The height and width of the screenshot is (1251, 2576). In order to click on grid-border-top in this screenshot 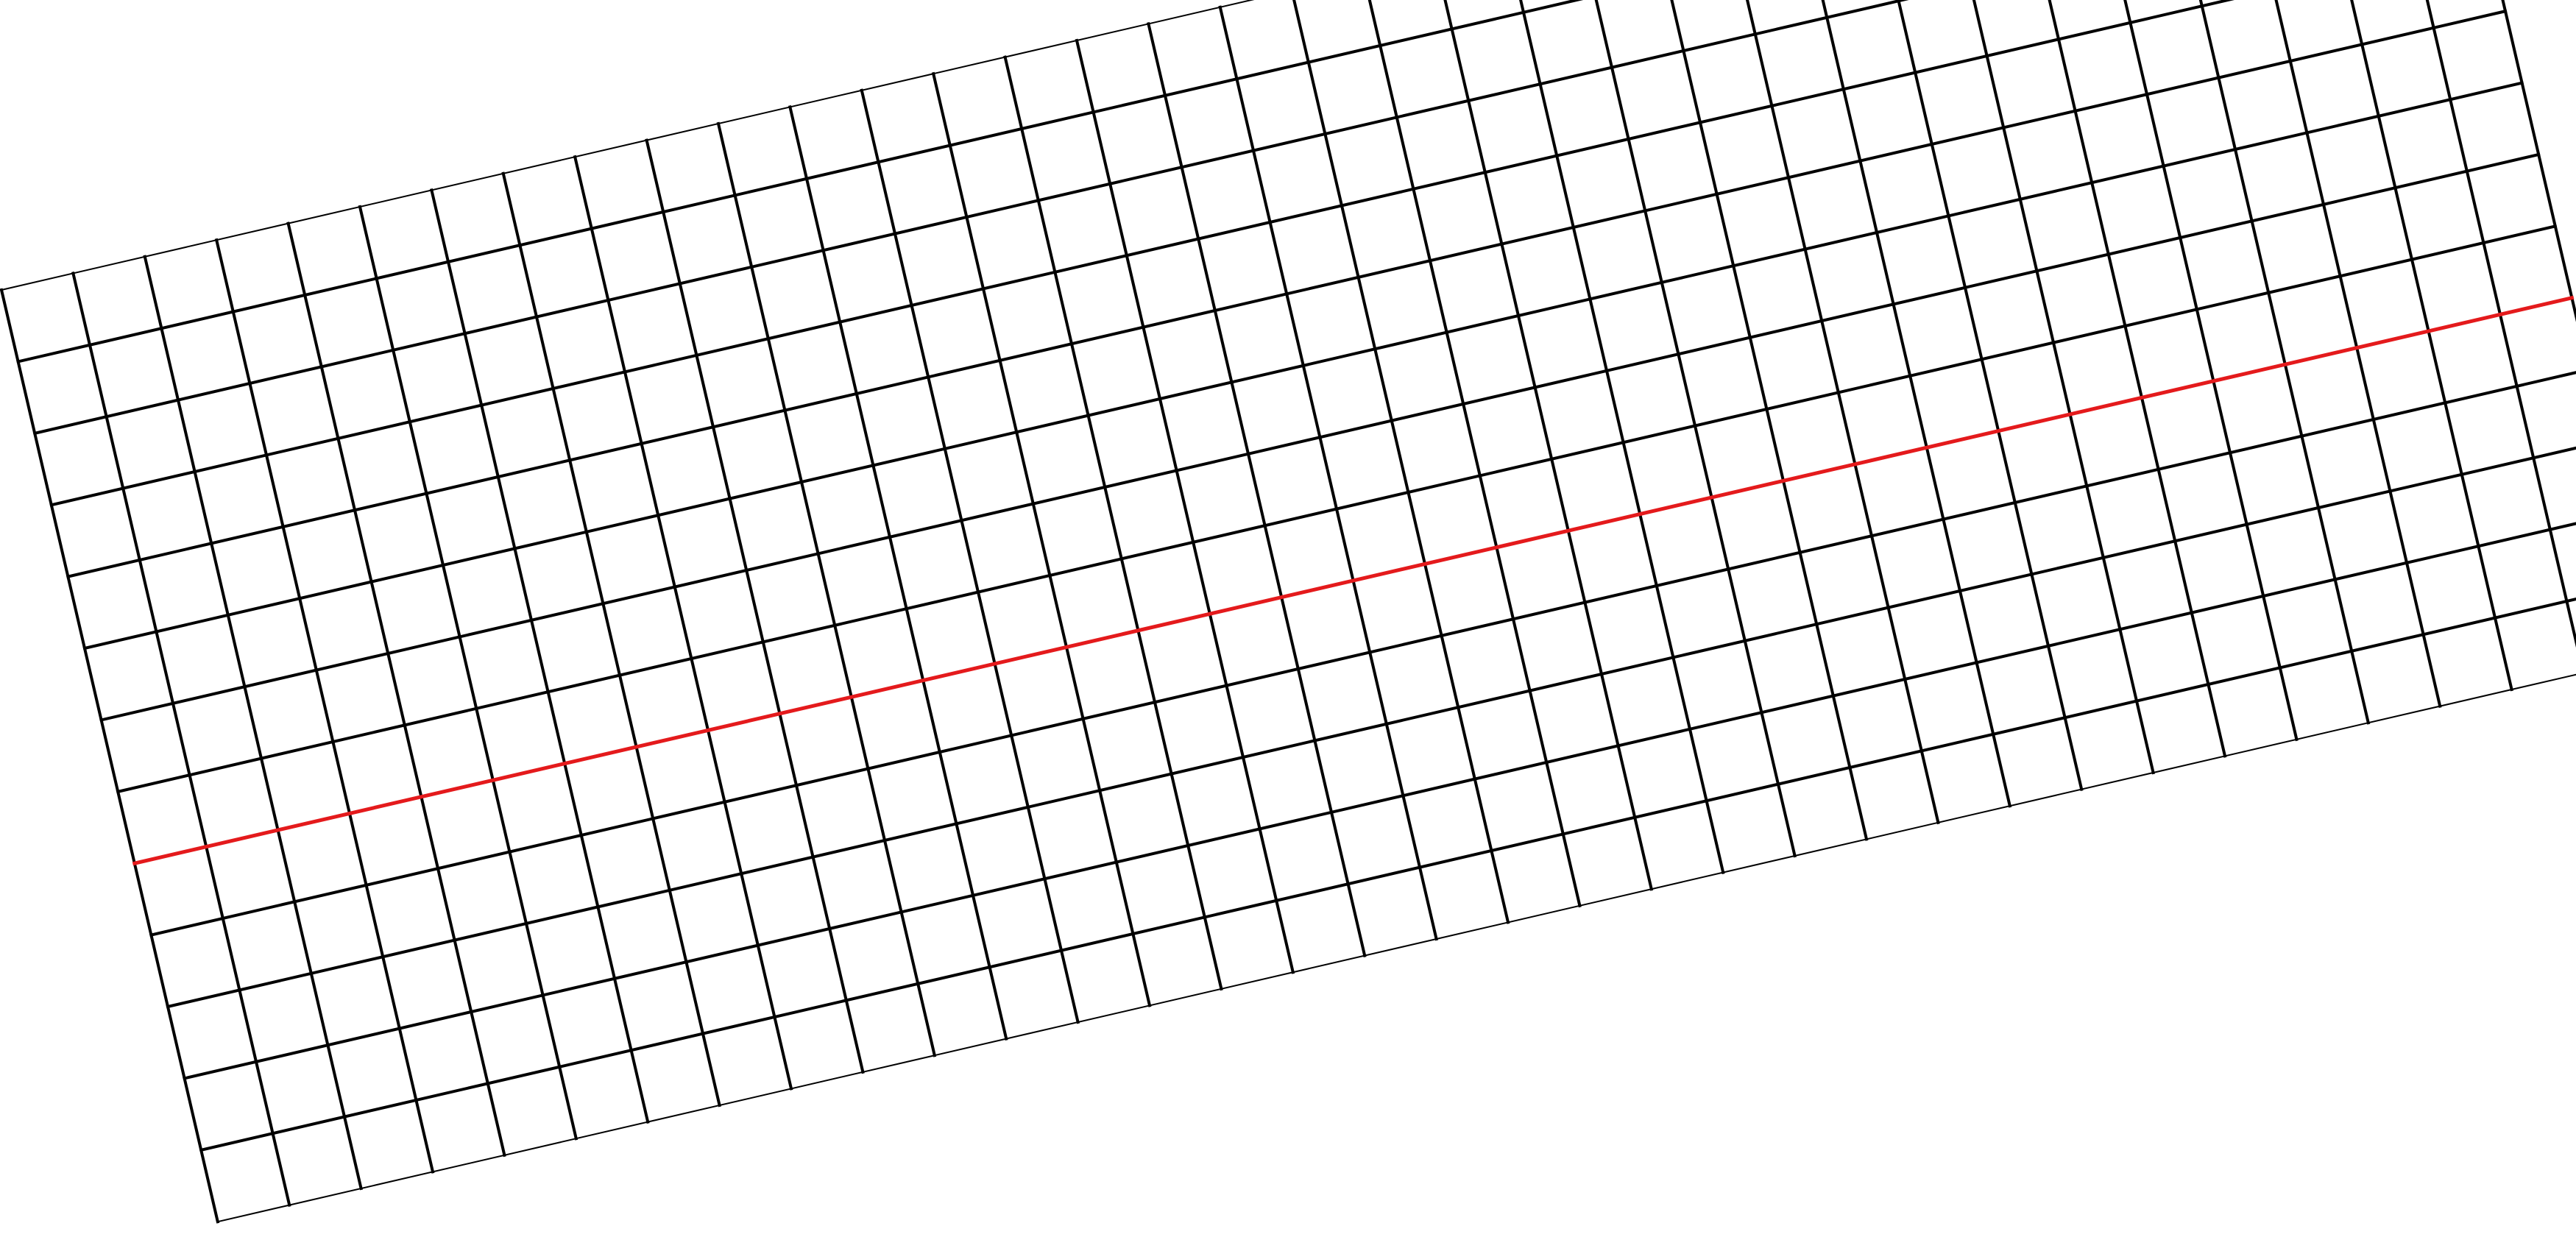, I will do `click(627, 145)`.